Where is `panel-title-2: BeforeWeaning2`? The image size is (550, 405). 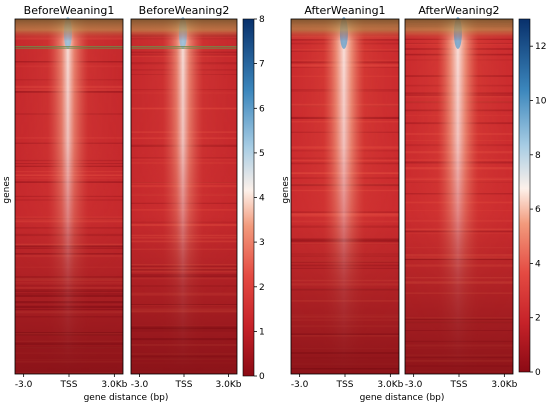 panel-title-2: BeforeWeaning2 is located at coordinates (184, 10).